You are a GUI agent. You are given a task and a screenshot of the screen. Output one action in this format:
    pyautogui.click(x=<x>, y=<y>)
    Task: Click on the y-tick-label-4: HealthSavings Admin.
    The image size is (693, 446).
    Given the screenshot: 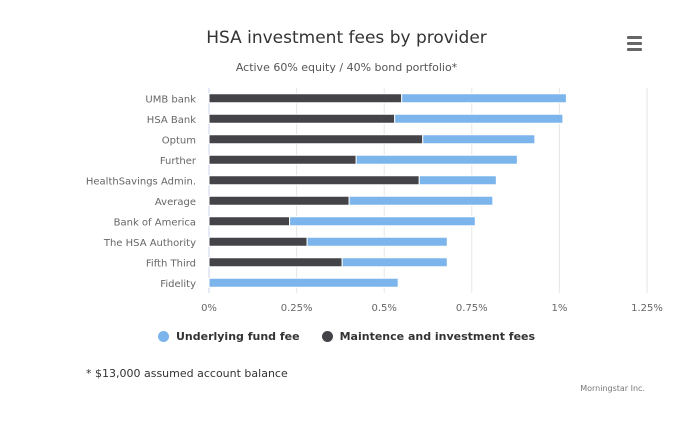 What is the action you would take?
    pyautogui.click(x=141, y=181)
    